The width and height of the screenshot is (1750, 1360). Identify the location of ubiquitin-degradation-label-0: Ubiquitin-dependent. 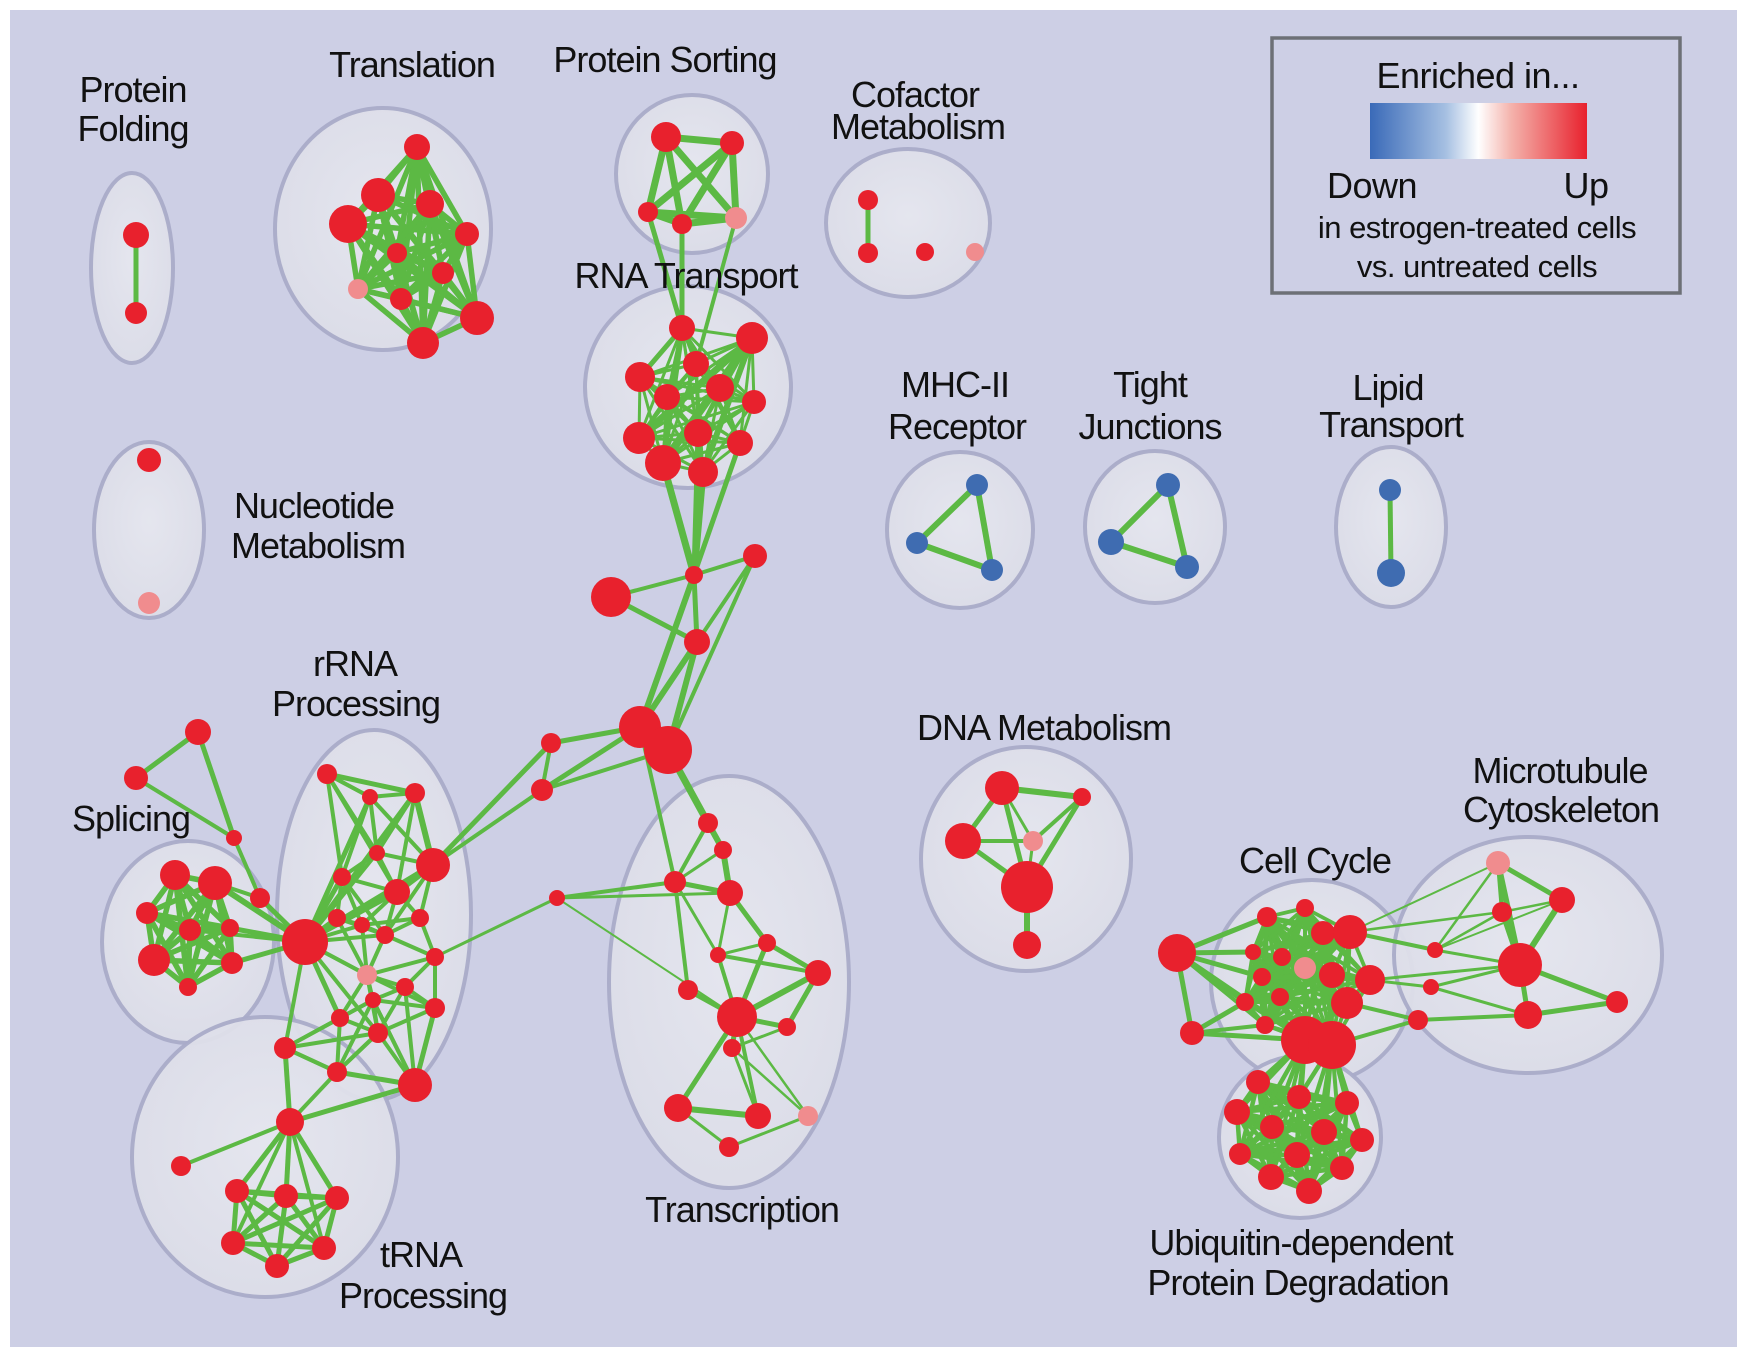
(1301, 1242).